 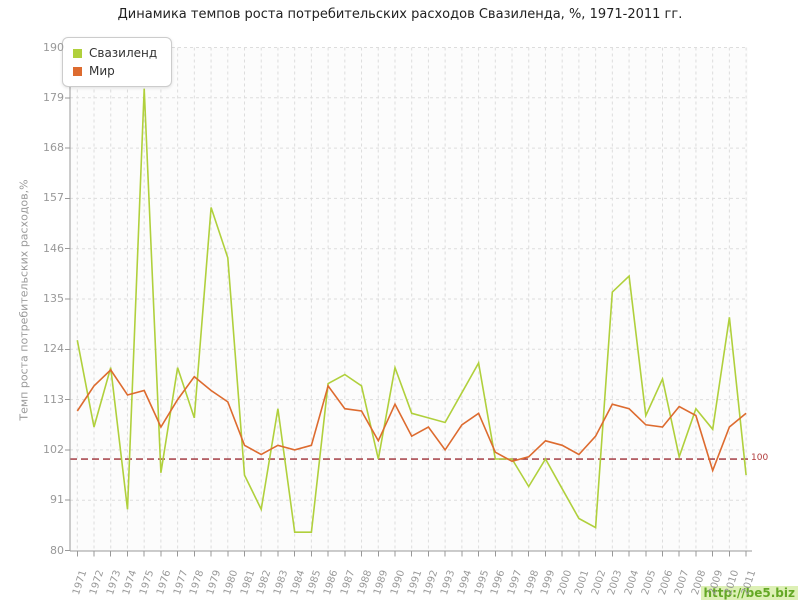 I want to click on legend-item-world: Мир, so click(x=115, y=71).